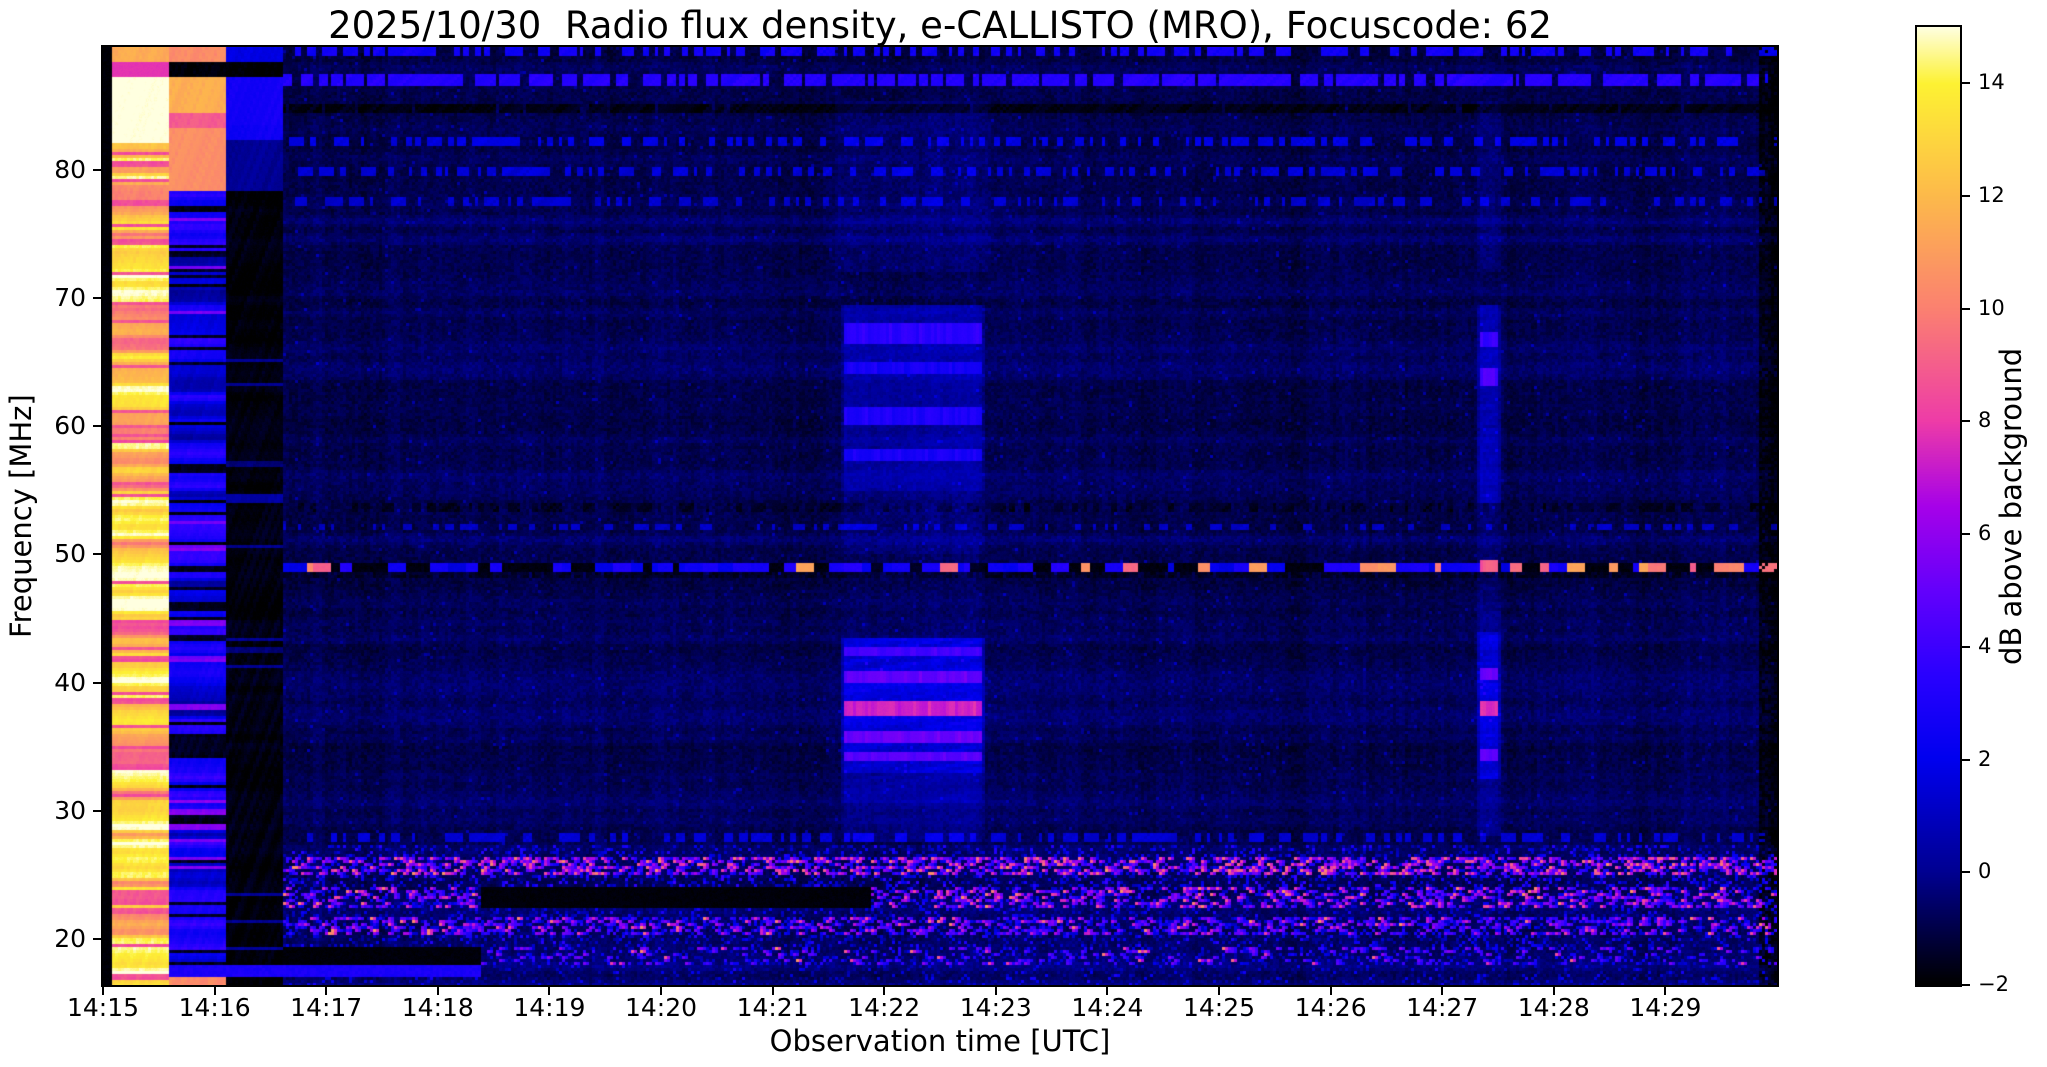  Describe the element at coordinates (1985, 645) in the screenshot. I see `colorbar-tick-label: 4` at that location.